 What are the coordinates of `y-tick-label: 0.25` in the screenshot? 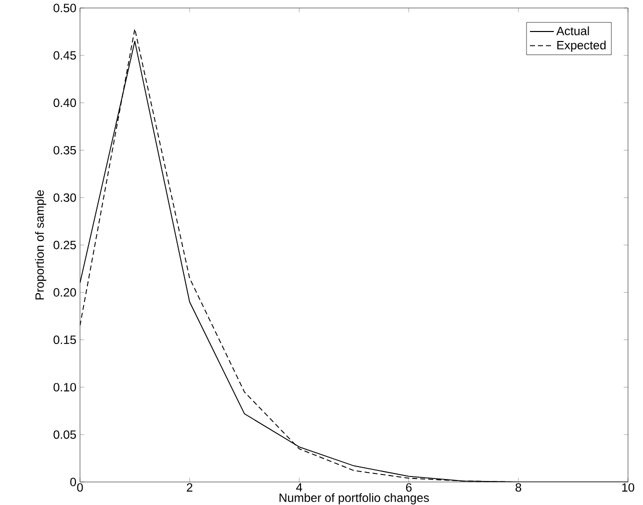 It's located at (65, 245).